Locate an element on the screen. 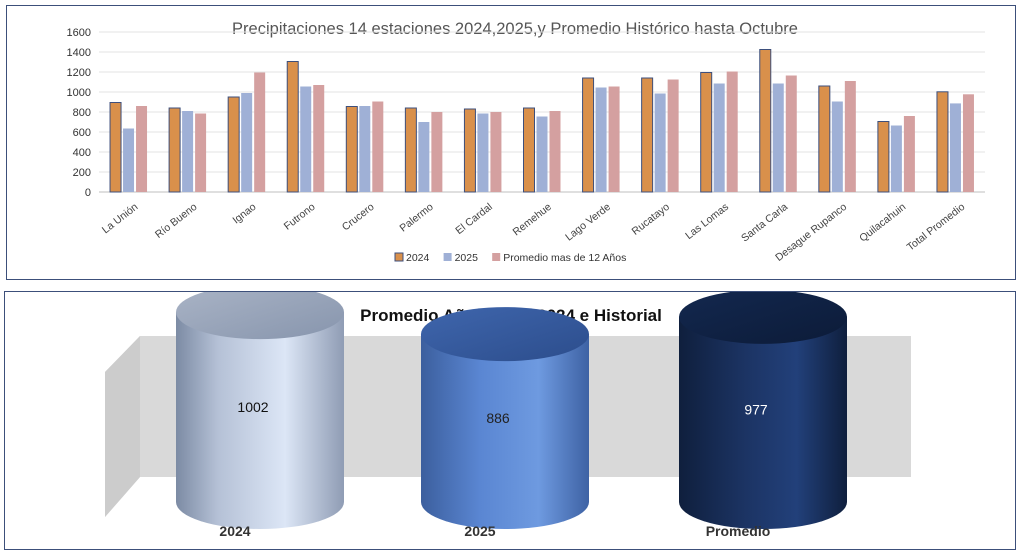 This screenshot has width=1024, height=557. x-tick-label: Lago Verde is located at coordinates (588, 222).